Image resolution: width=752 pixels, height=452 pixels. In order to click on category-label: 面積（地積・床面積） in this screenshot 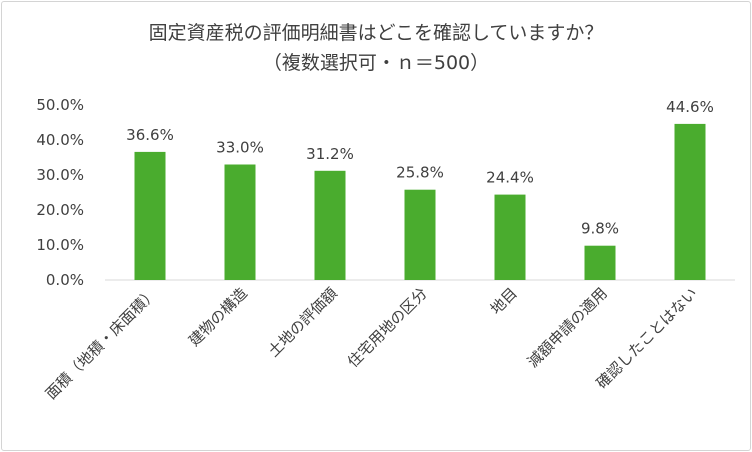, I will do `click(101, 343)`.